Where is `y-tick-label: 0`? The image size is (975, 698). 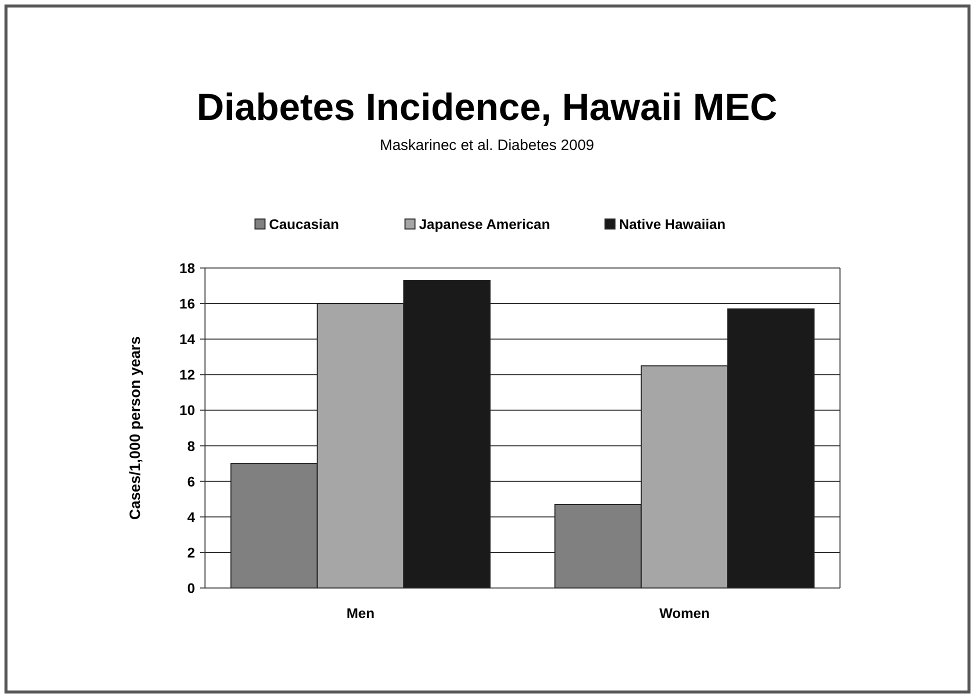 y-tick-label: 0 is located at coordinates (191, 588).